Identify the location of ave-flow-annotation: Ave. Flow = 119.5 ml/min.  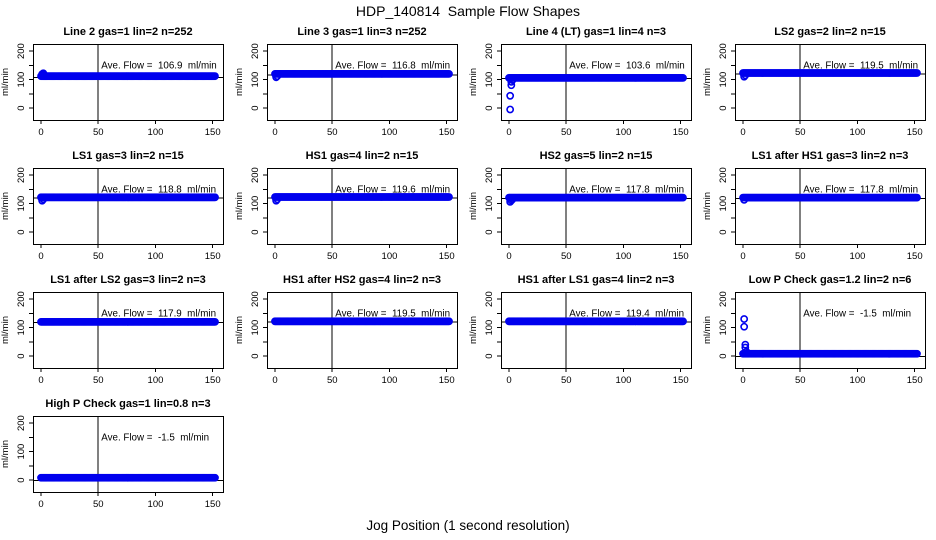
(392, 313).